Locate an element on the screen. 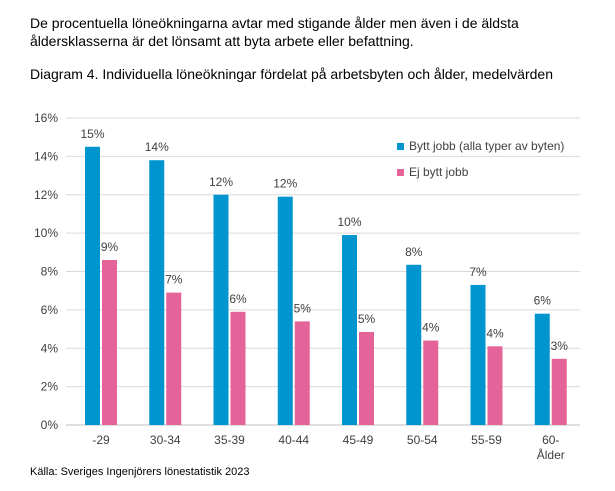  y-tick-label: 12% is located at coordinates (46, 195).